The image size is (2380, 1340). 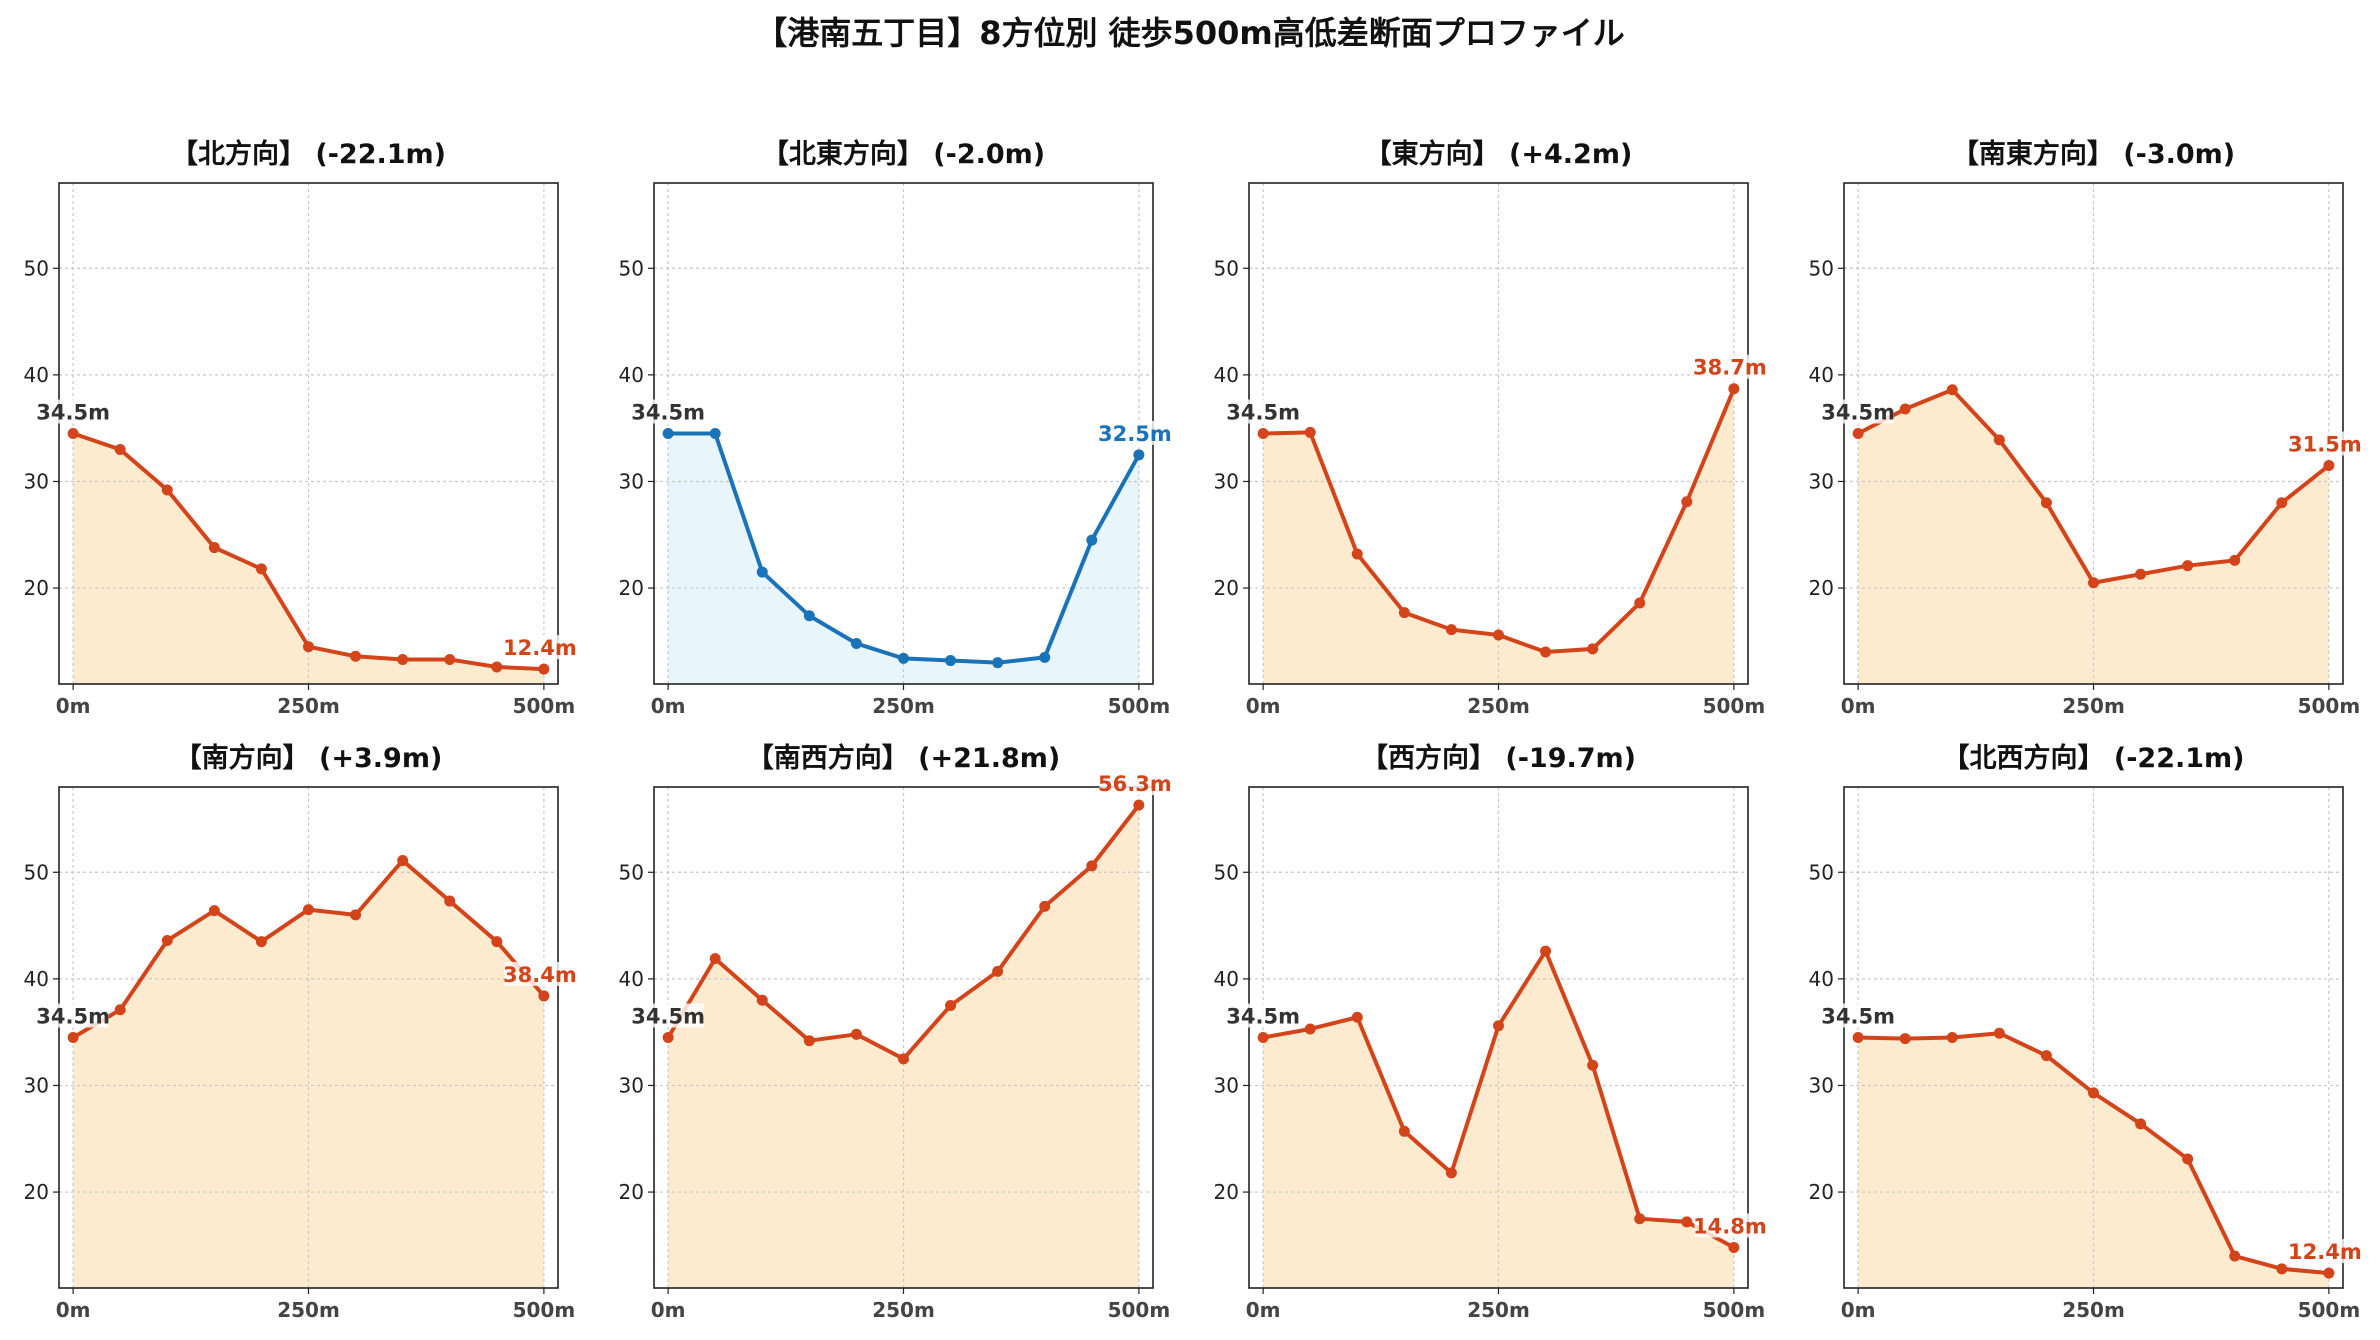 I want to click on end-value-label: 12.4m, so click(x=2325, y=1252).